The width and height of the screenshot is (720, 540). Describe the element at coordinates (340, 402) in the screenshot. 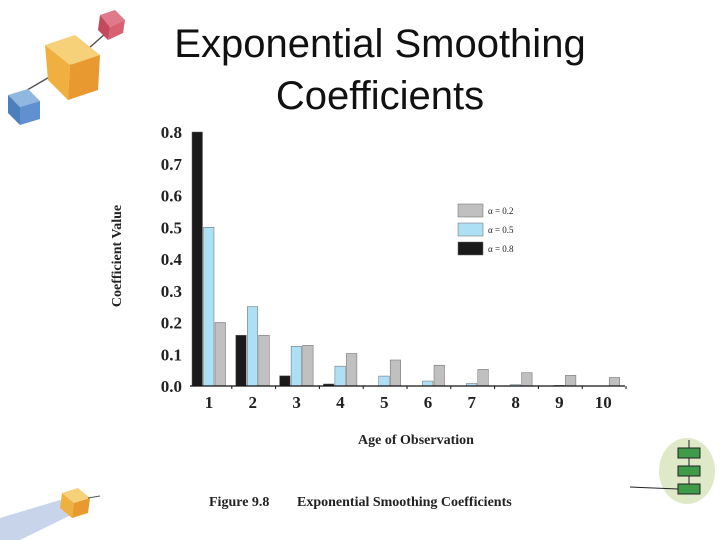

I see `x-tick-label: 4` at that location.